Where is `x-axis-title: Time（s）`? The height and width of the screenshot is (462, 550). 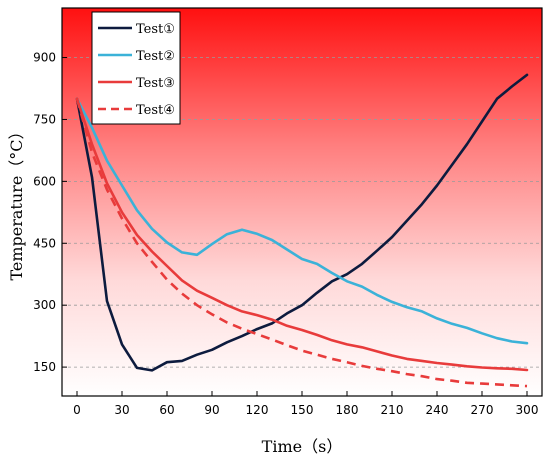
x-axis-title: Time（s） is located at coordinates (302, 446).